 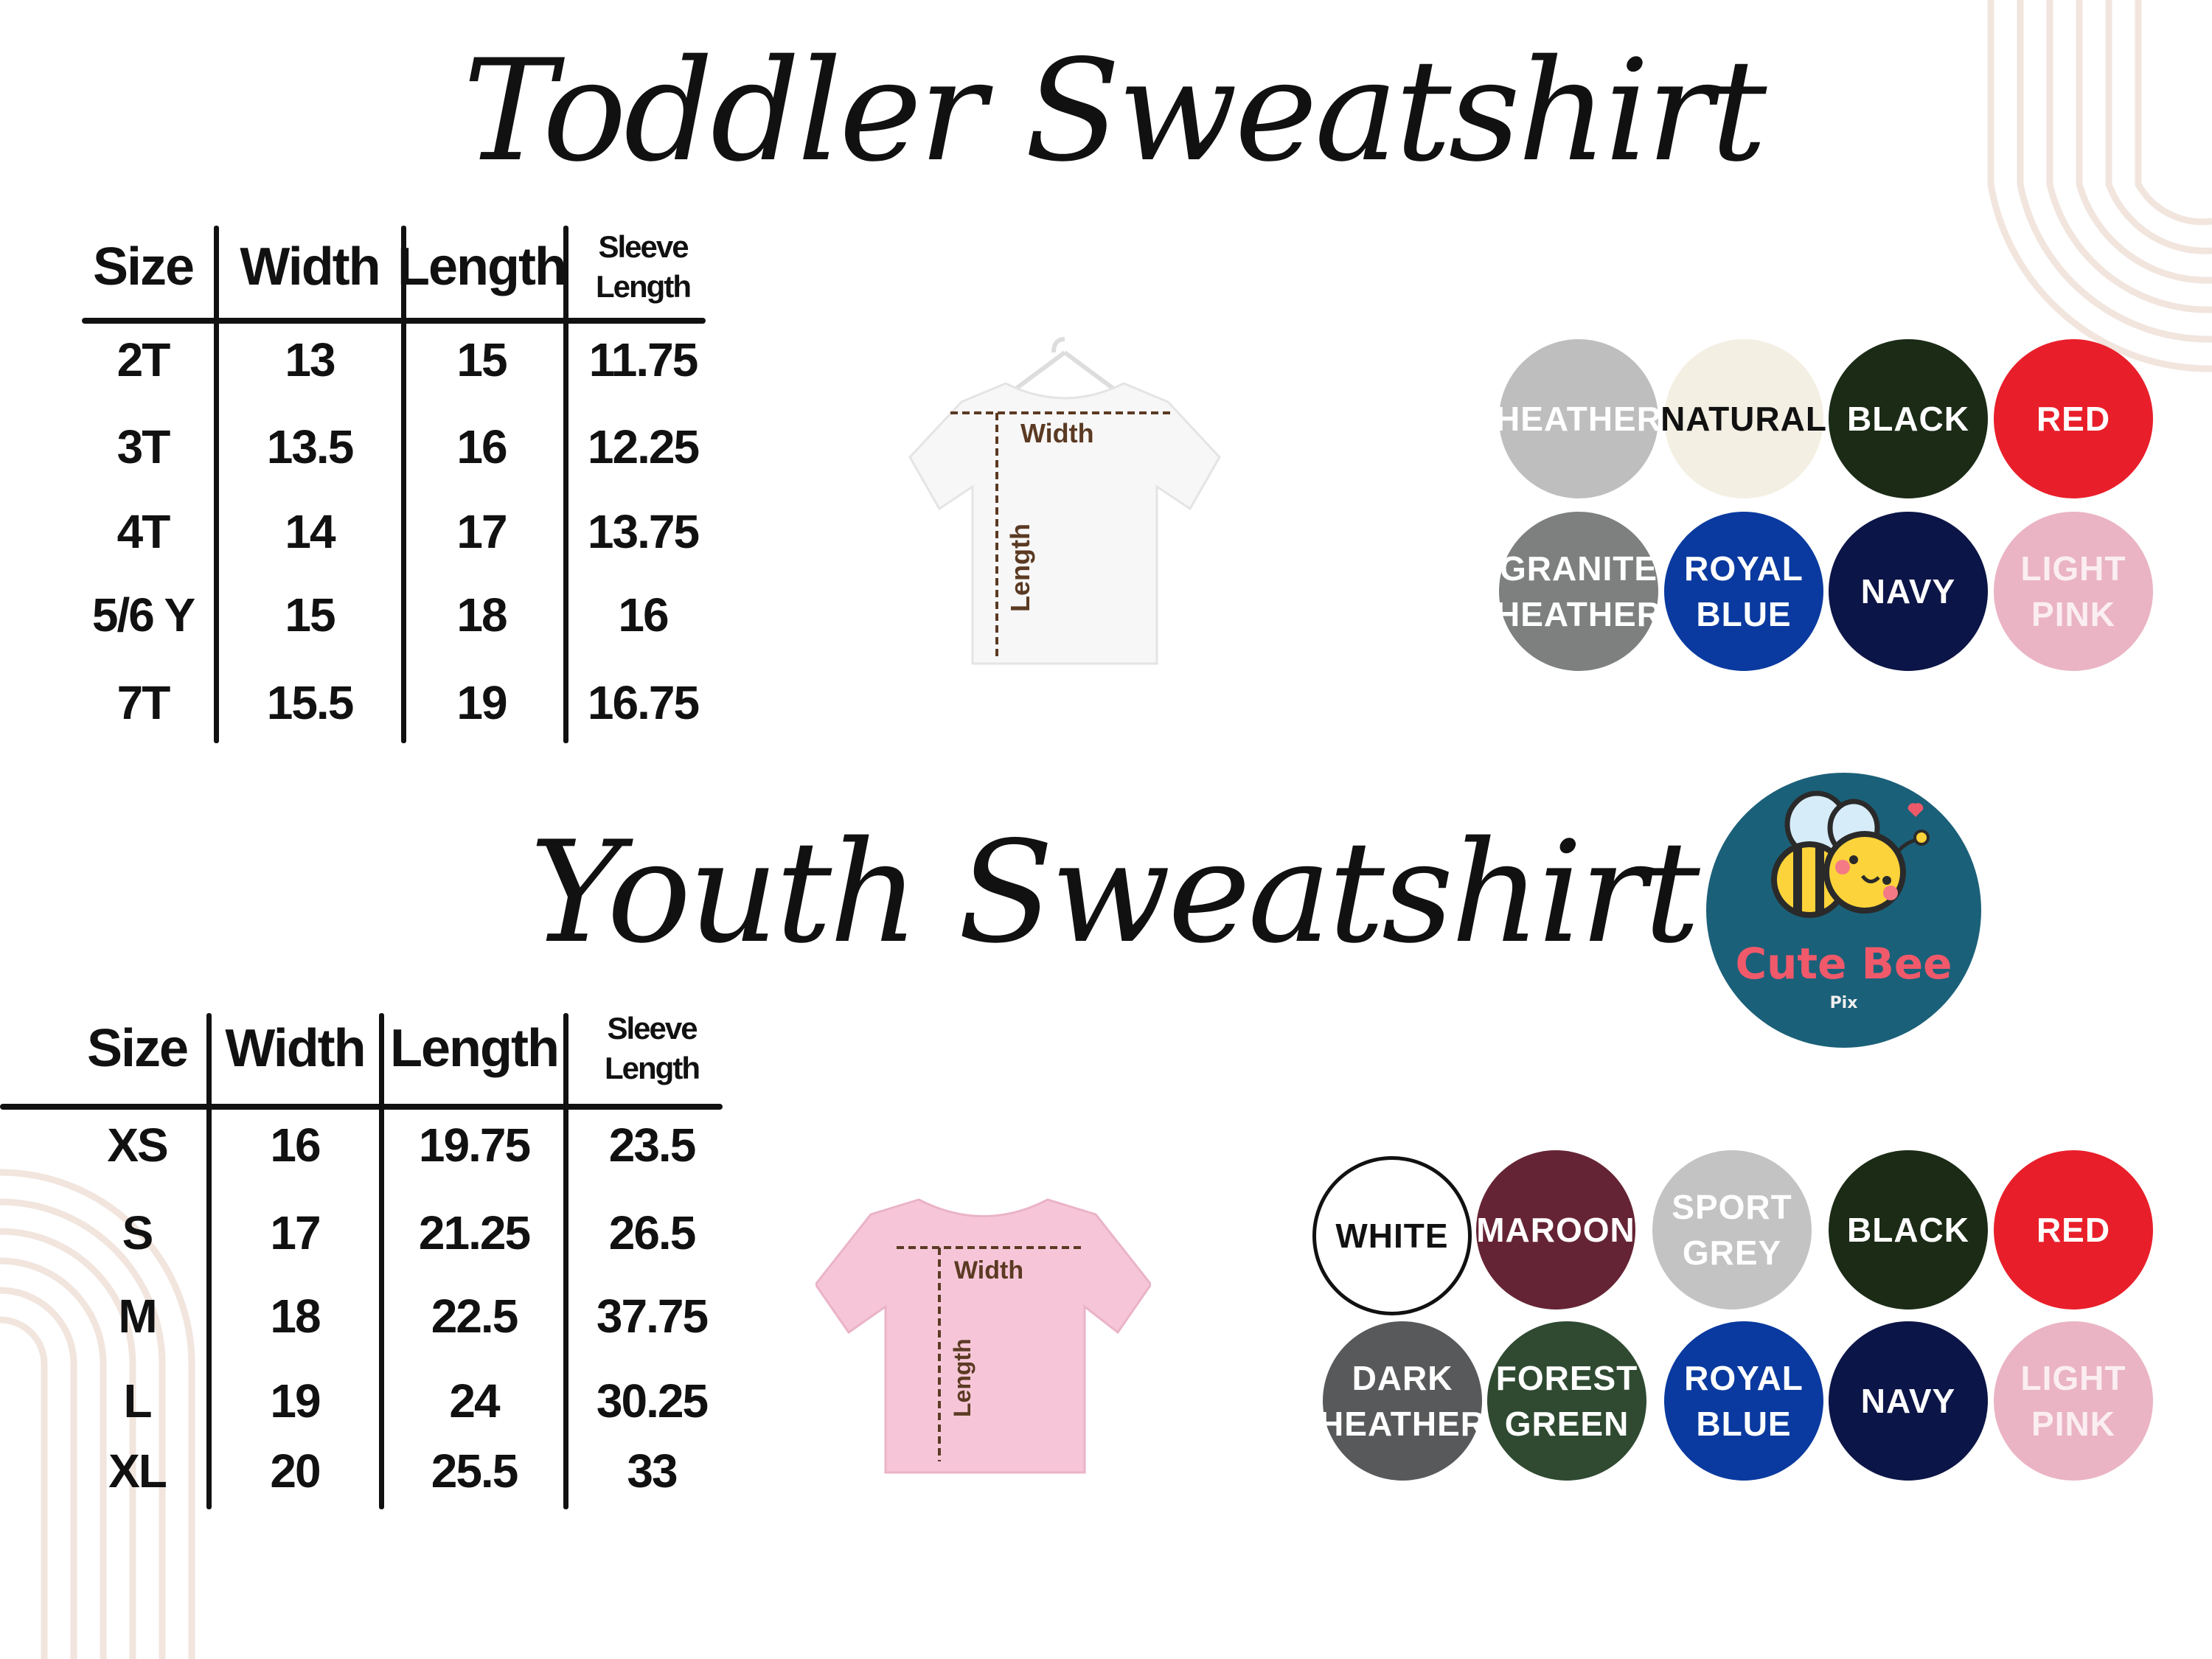 I want to click on table-cell: 25.5, so click(x=475, y=1471).